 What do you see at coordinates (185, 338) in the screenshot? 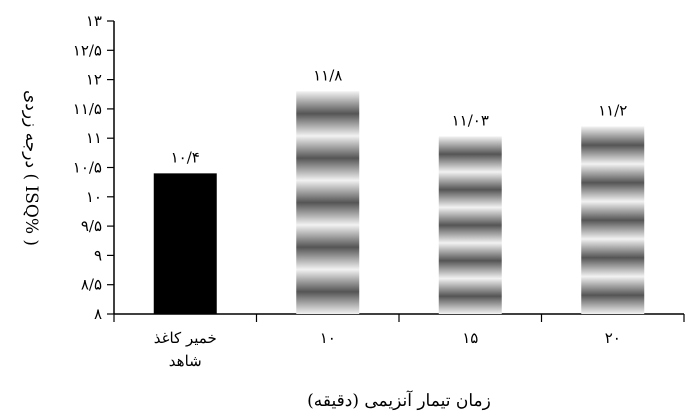
I see `x-tick-label: خمیر کاغذ` at bounding box center [185, 338].